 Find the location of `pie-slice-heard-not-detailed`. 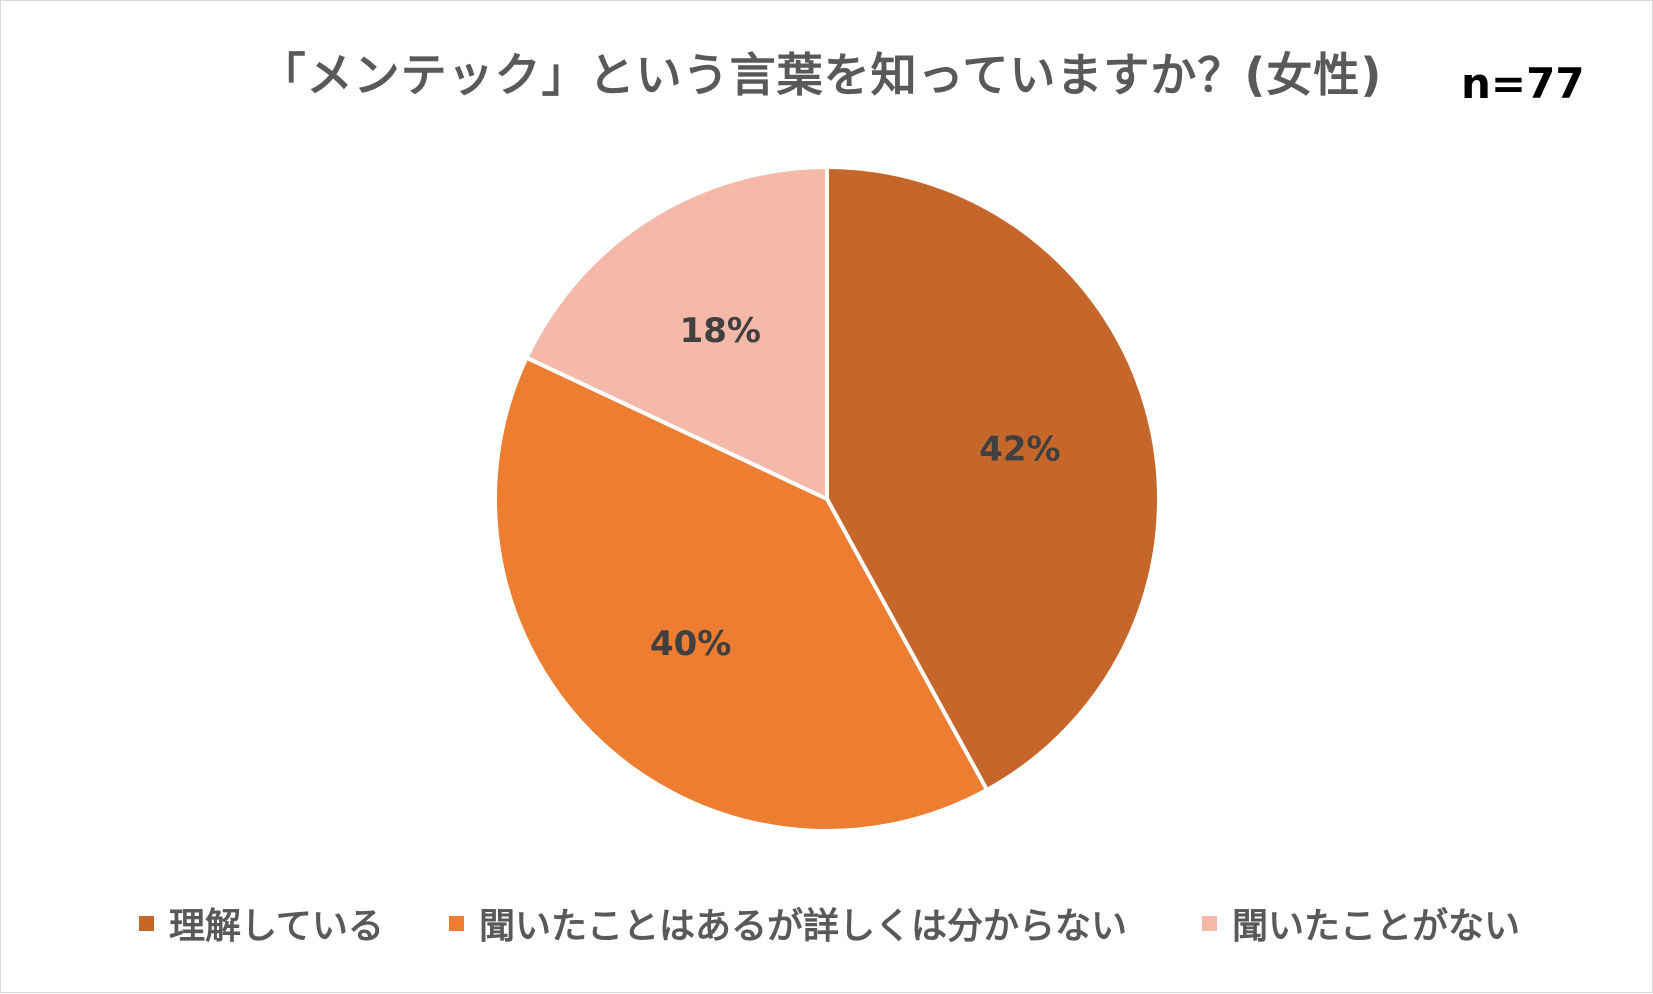

pie-slice-heard-not-detailed is located at coordinates (741, 594).